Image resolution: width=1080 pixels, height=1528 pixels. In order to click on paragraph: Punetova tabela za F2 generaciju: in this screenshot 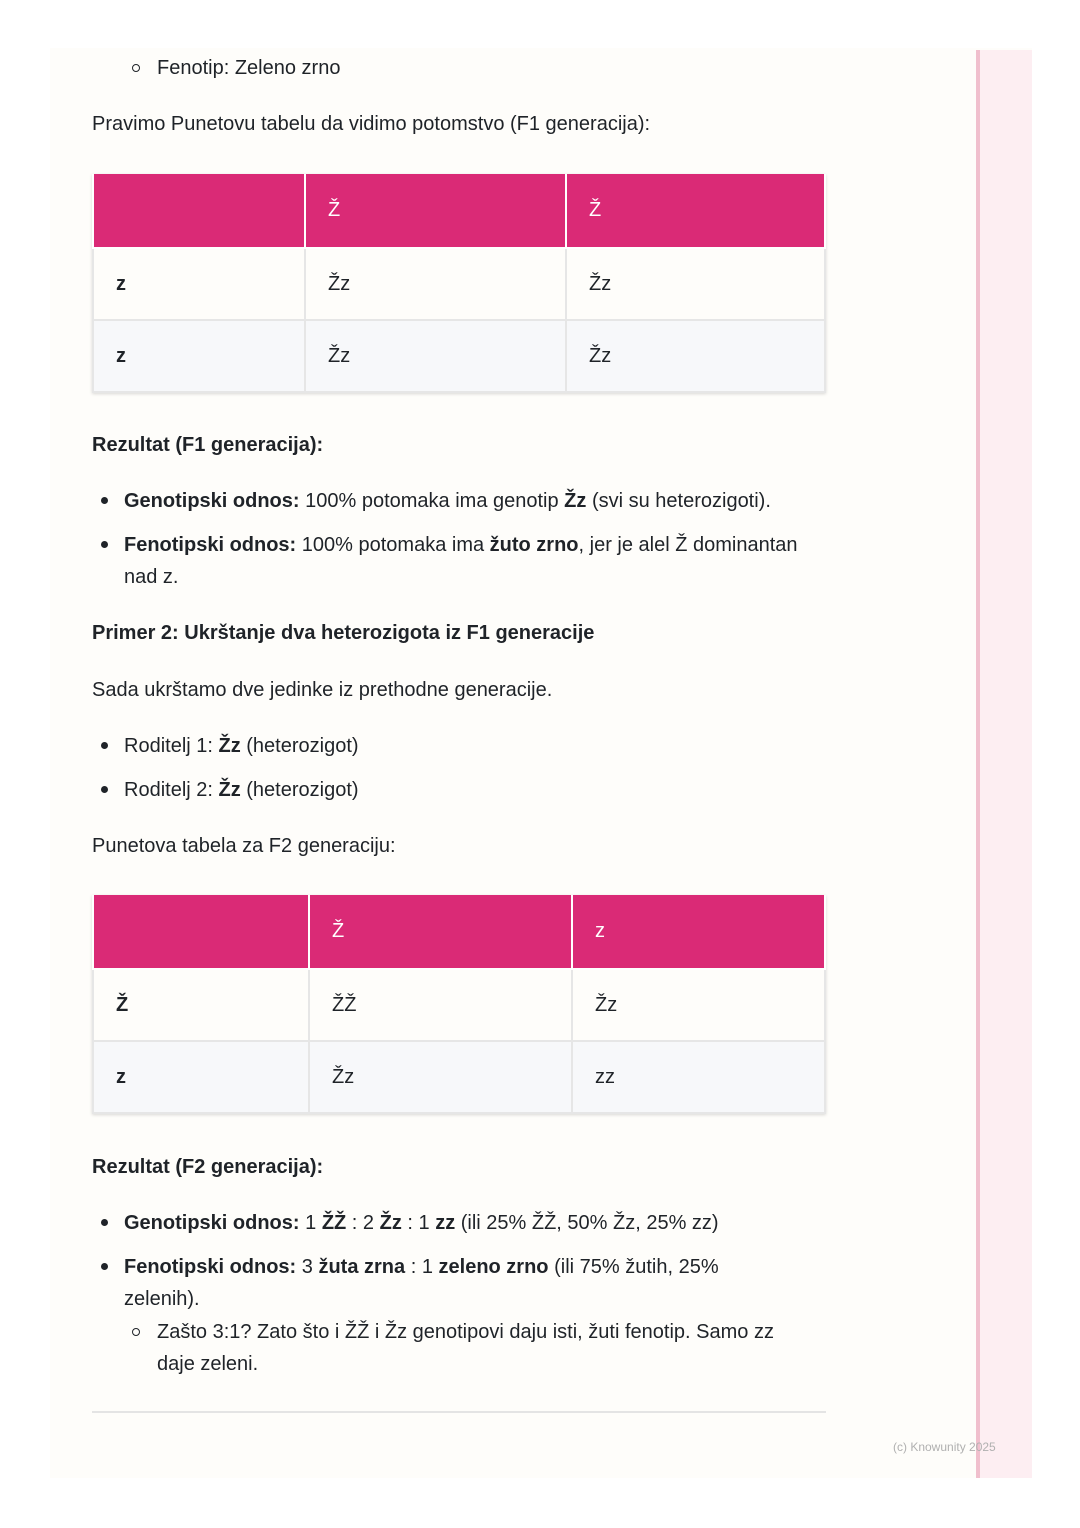, I will do `click(244, 846)`.